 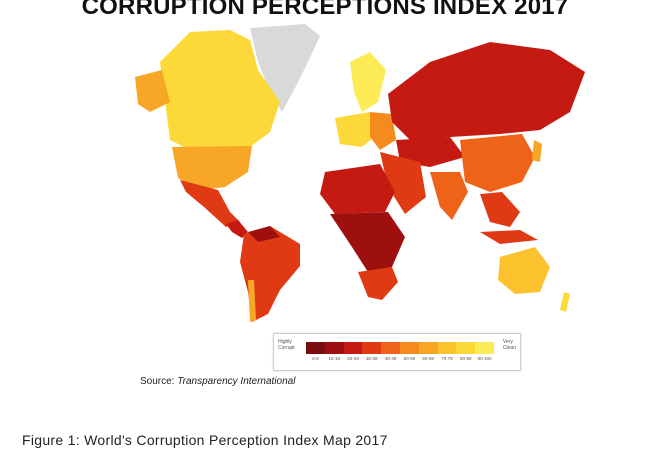 What do you see at coordinates (372, 358) in the screenshot?
I see `legend-tick-3: 30-39` at bounding box center [372, 358].